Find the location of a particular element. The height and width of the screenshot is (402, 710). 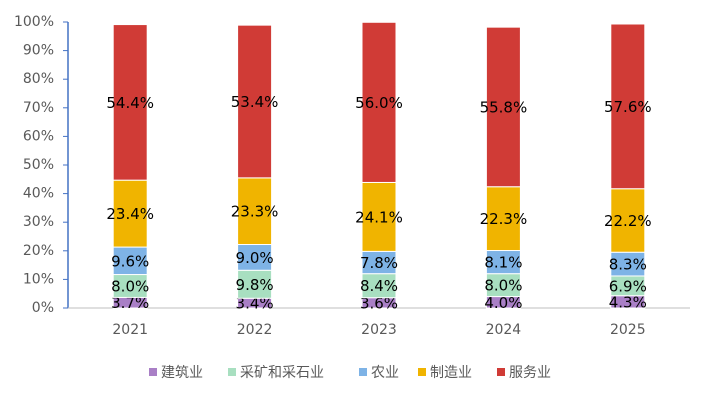

data-label: 56.0% is located at coordinates (379, 103).